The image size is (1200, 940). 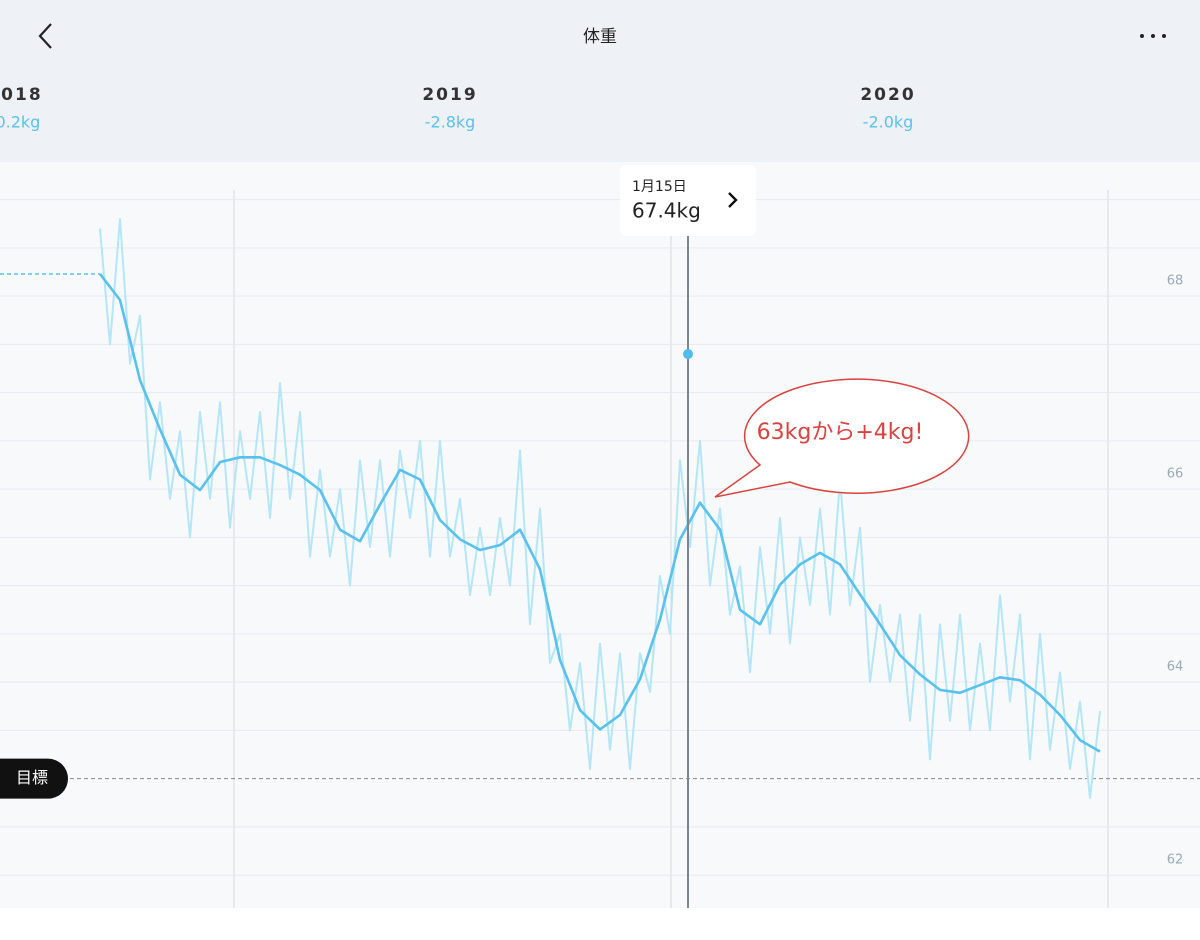 I want to click on tooltip-date: 1月15日, so click(x=659, y=187).